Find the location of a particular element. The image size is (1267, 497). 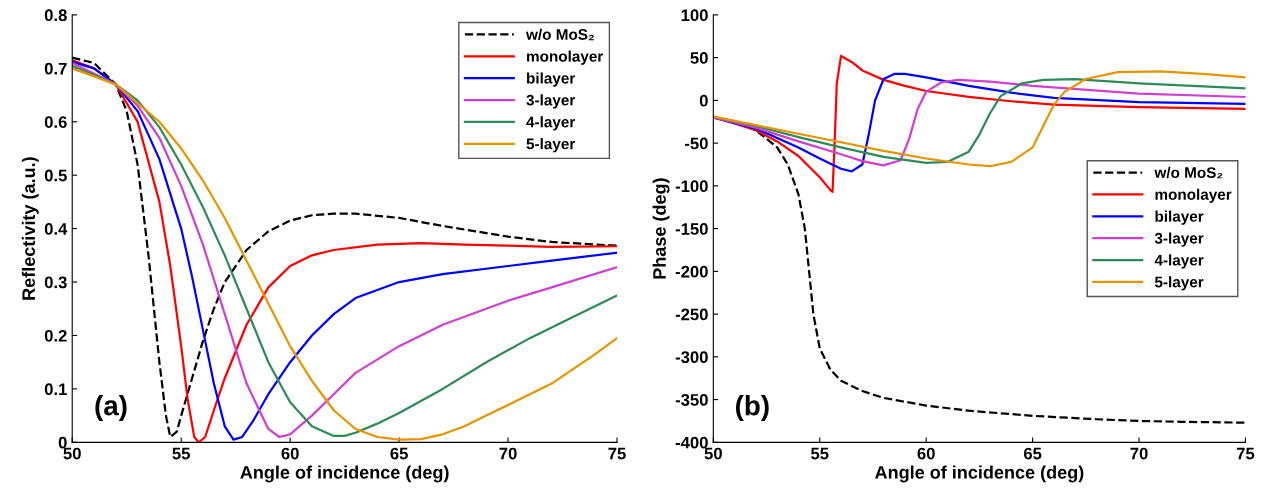

y-tick-label: -200 is located at coordinates (691, 271).